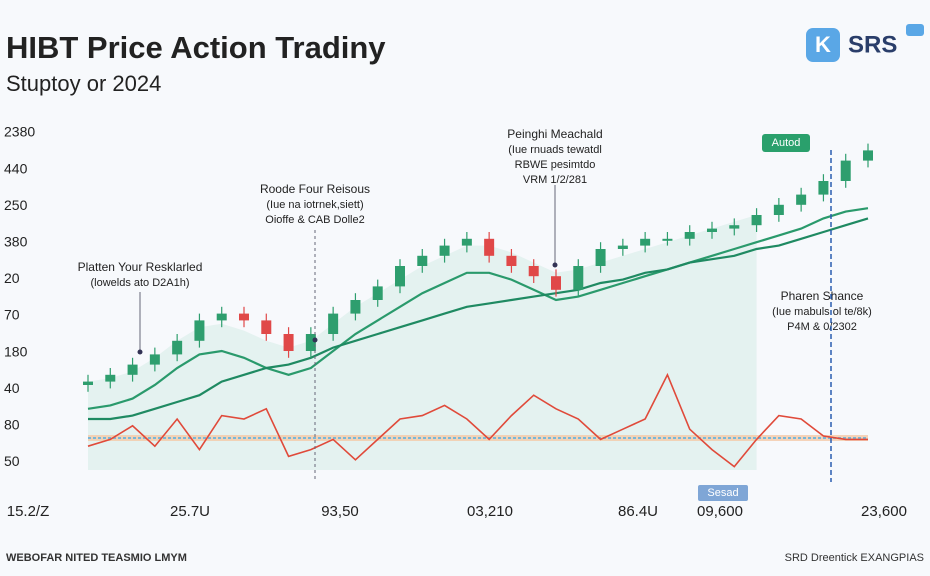  I want to click on badge-bottom: Sesad, so click(722, 493).